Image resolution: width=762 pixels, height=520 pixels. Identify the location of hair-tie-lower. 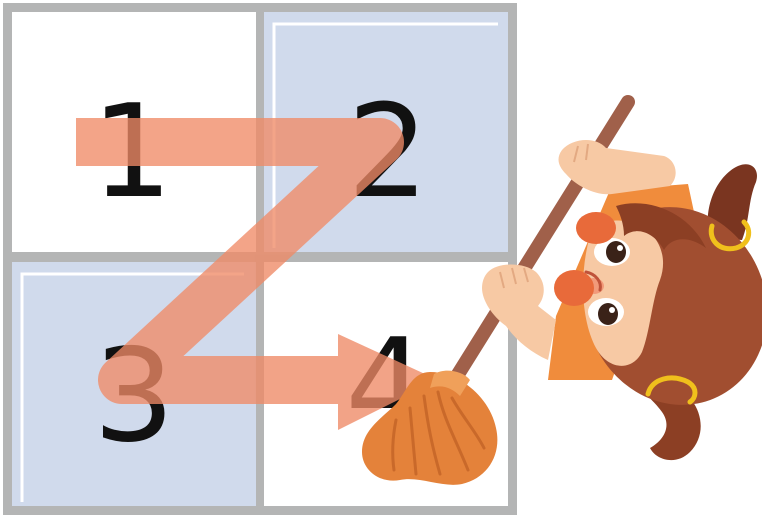
(671, 390).